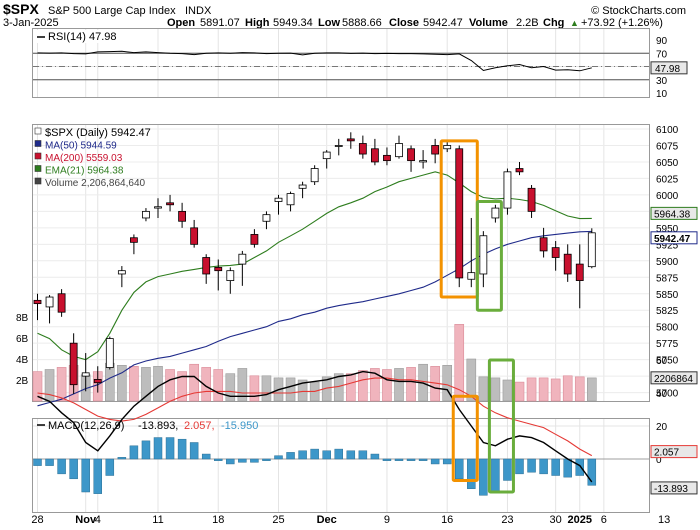  Describe the element at coordinates (667, 163) in the screenshot. I see `price-tick-label: 6050` at that location.